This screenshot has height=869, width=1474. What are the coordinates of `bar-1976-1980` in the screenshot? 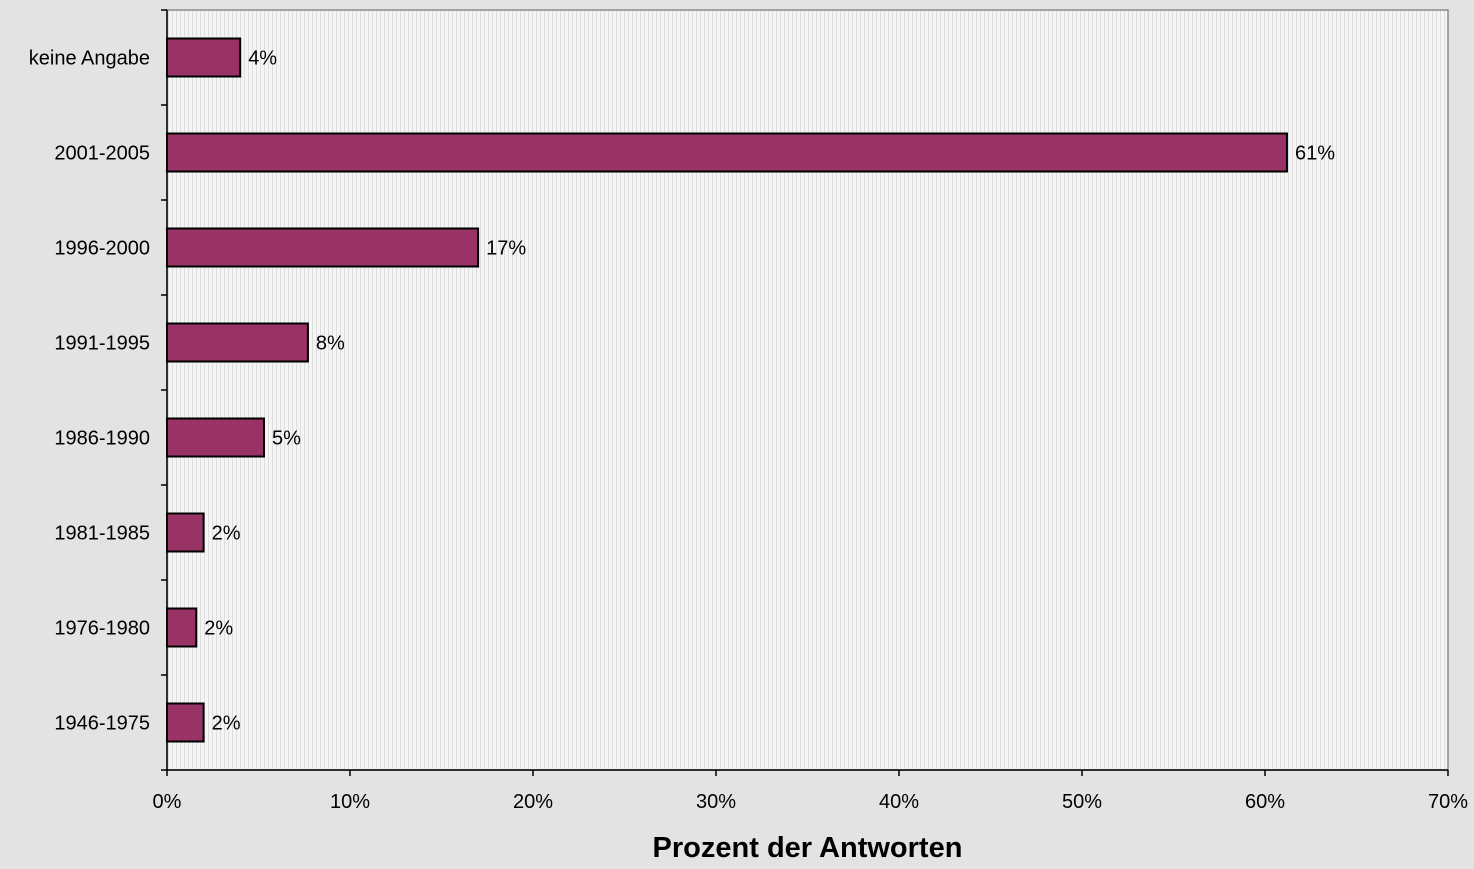 It's located at (182, 627).